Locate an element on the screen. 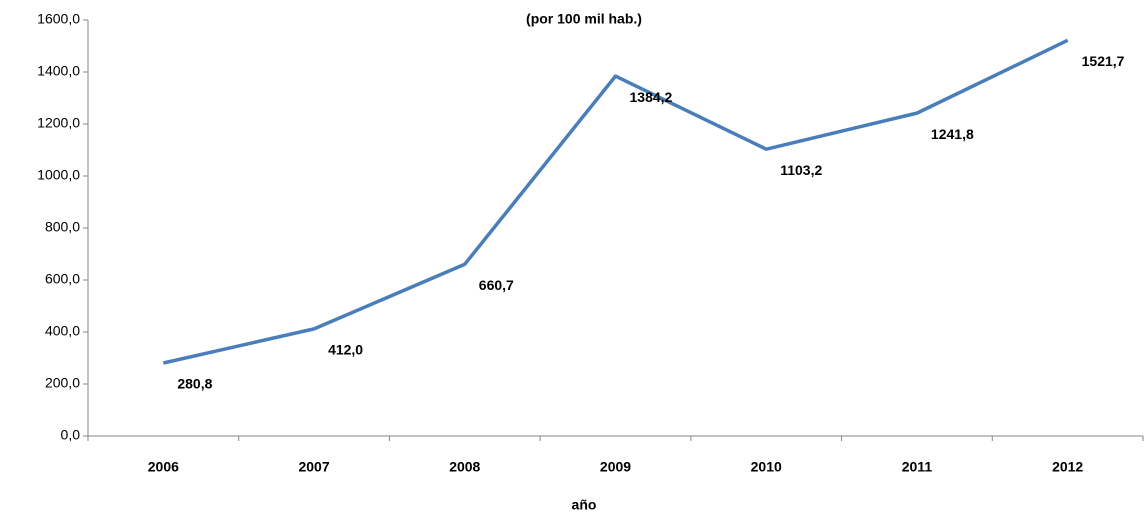 Image resolution: width=1144 pixels, height=516 pixels. y-tick-label: 1600,0 is located at coordinates (58, 19).